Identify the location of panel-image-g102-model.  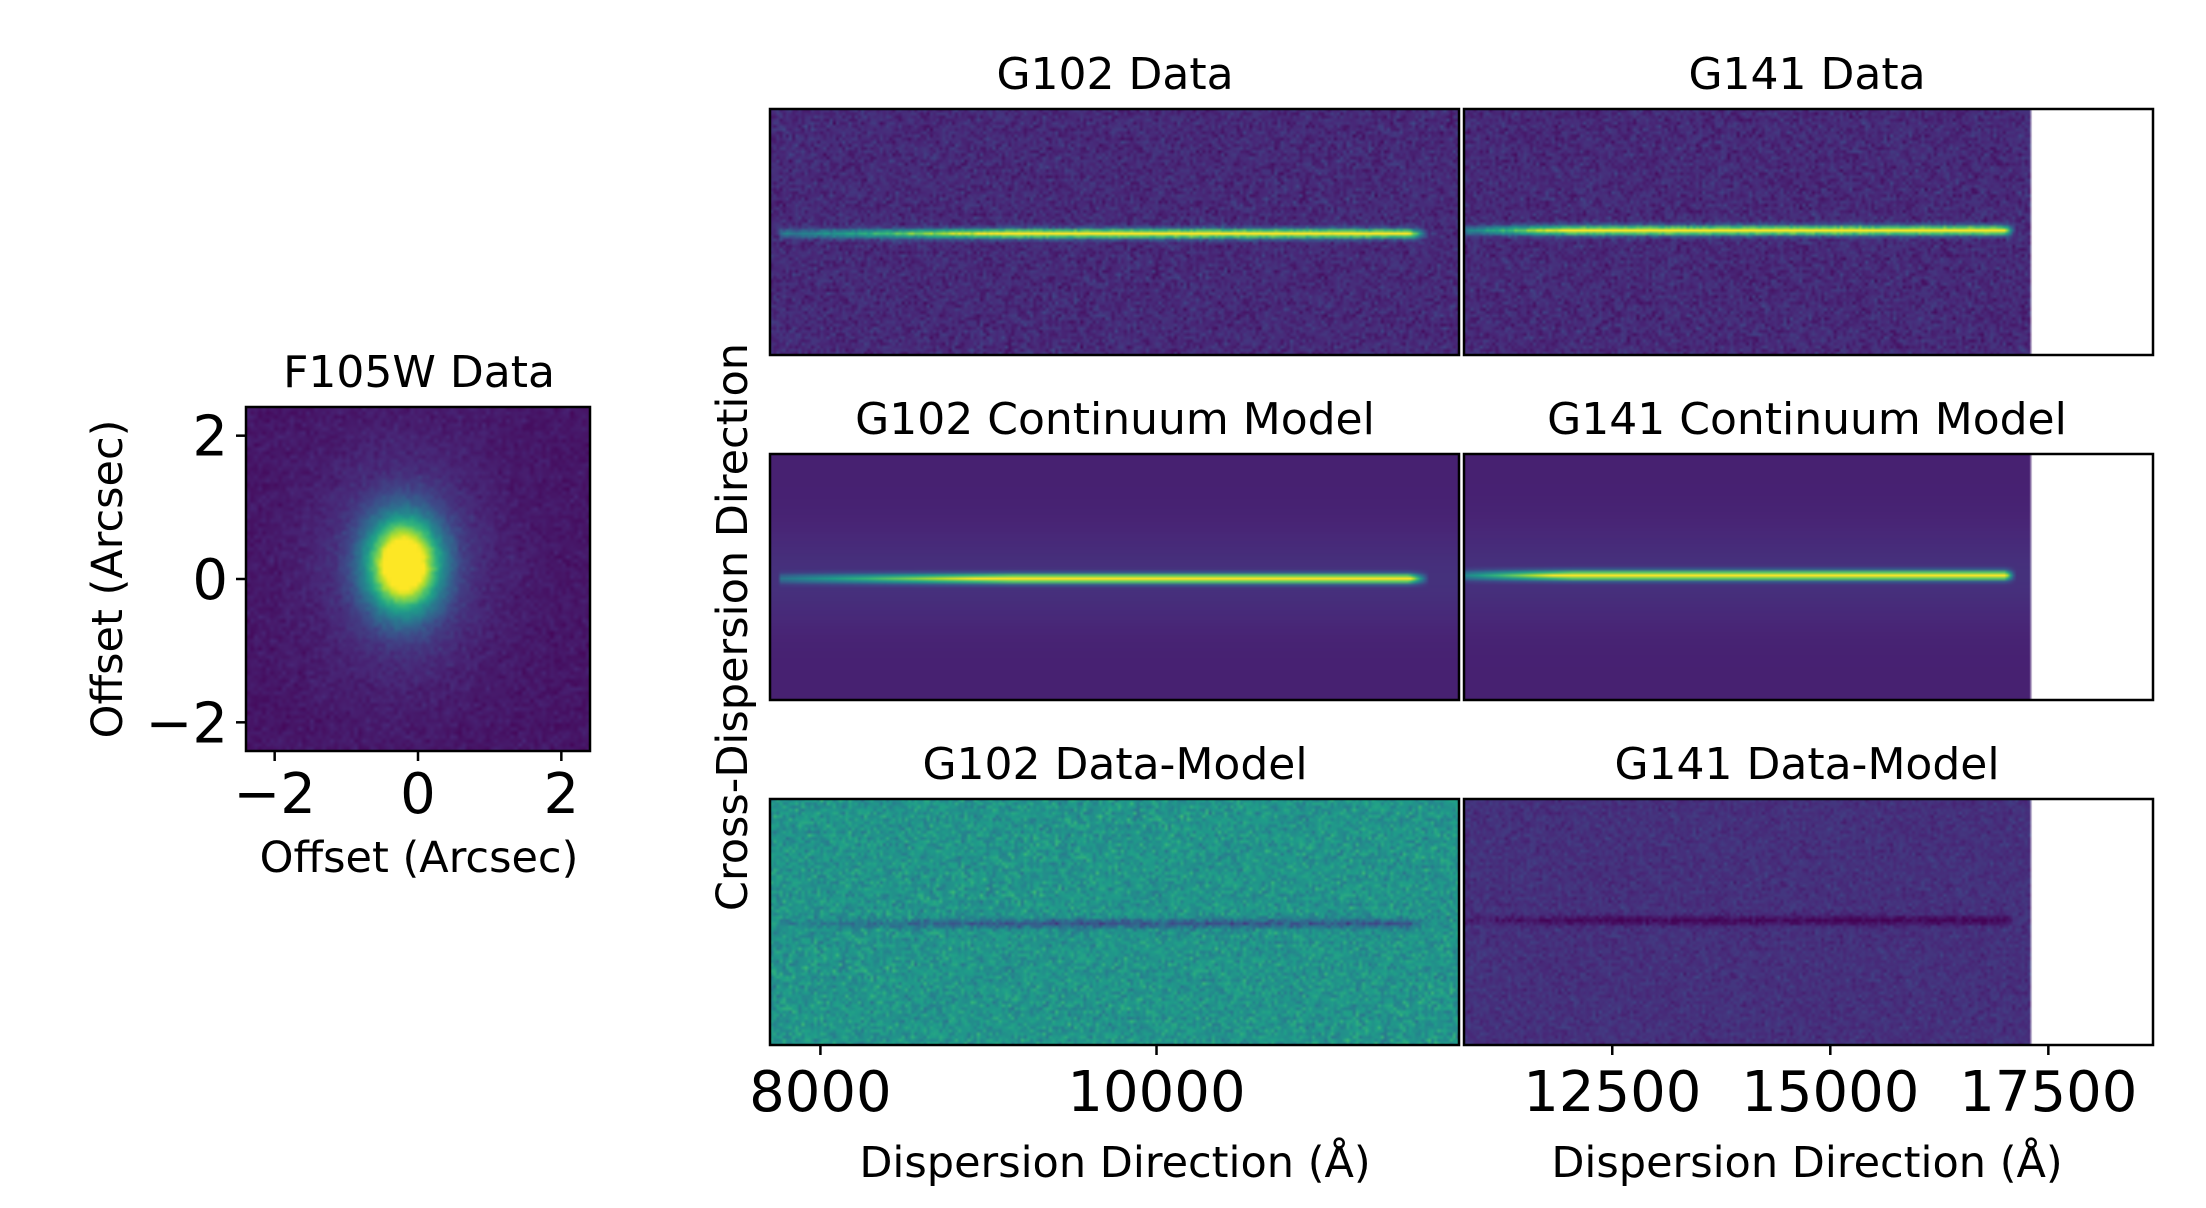
(1114, 577).